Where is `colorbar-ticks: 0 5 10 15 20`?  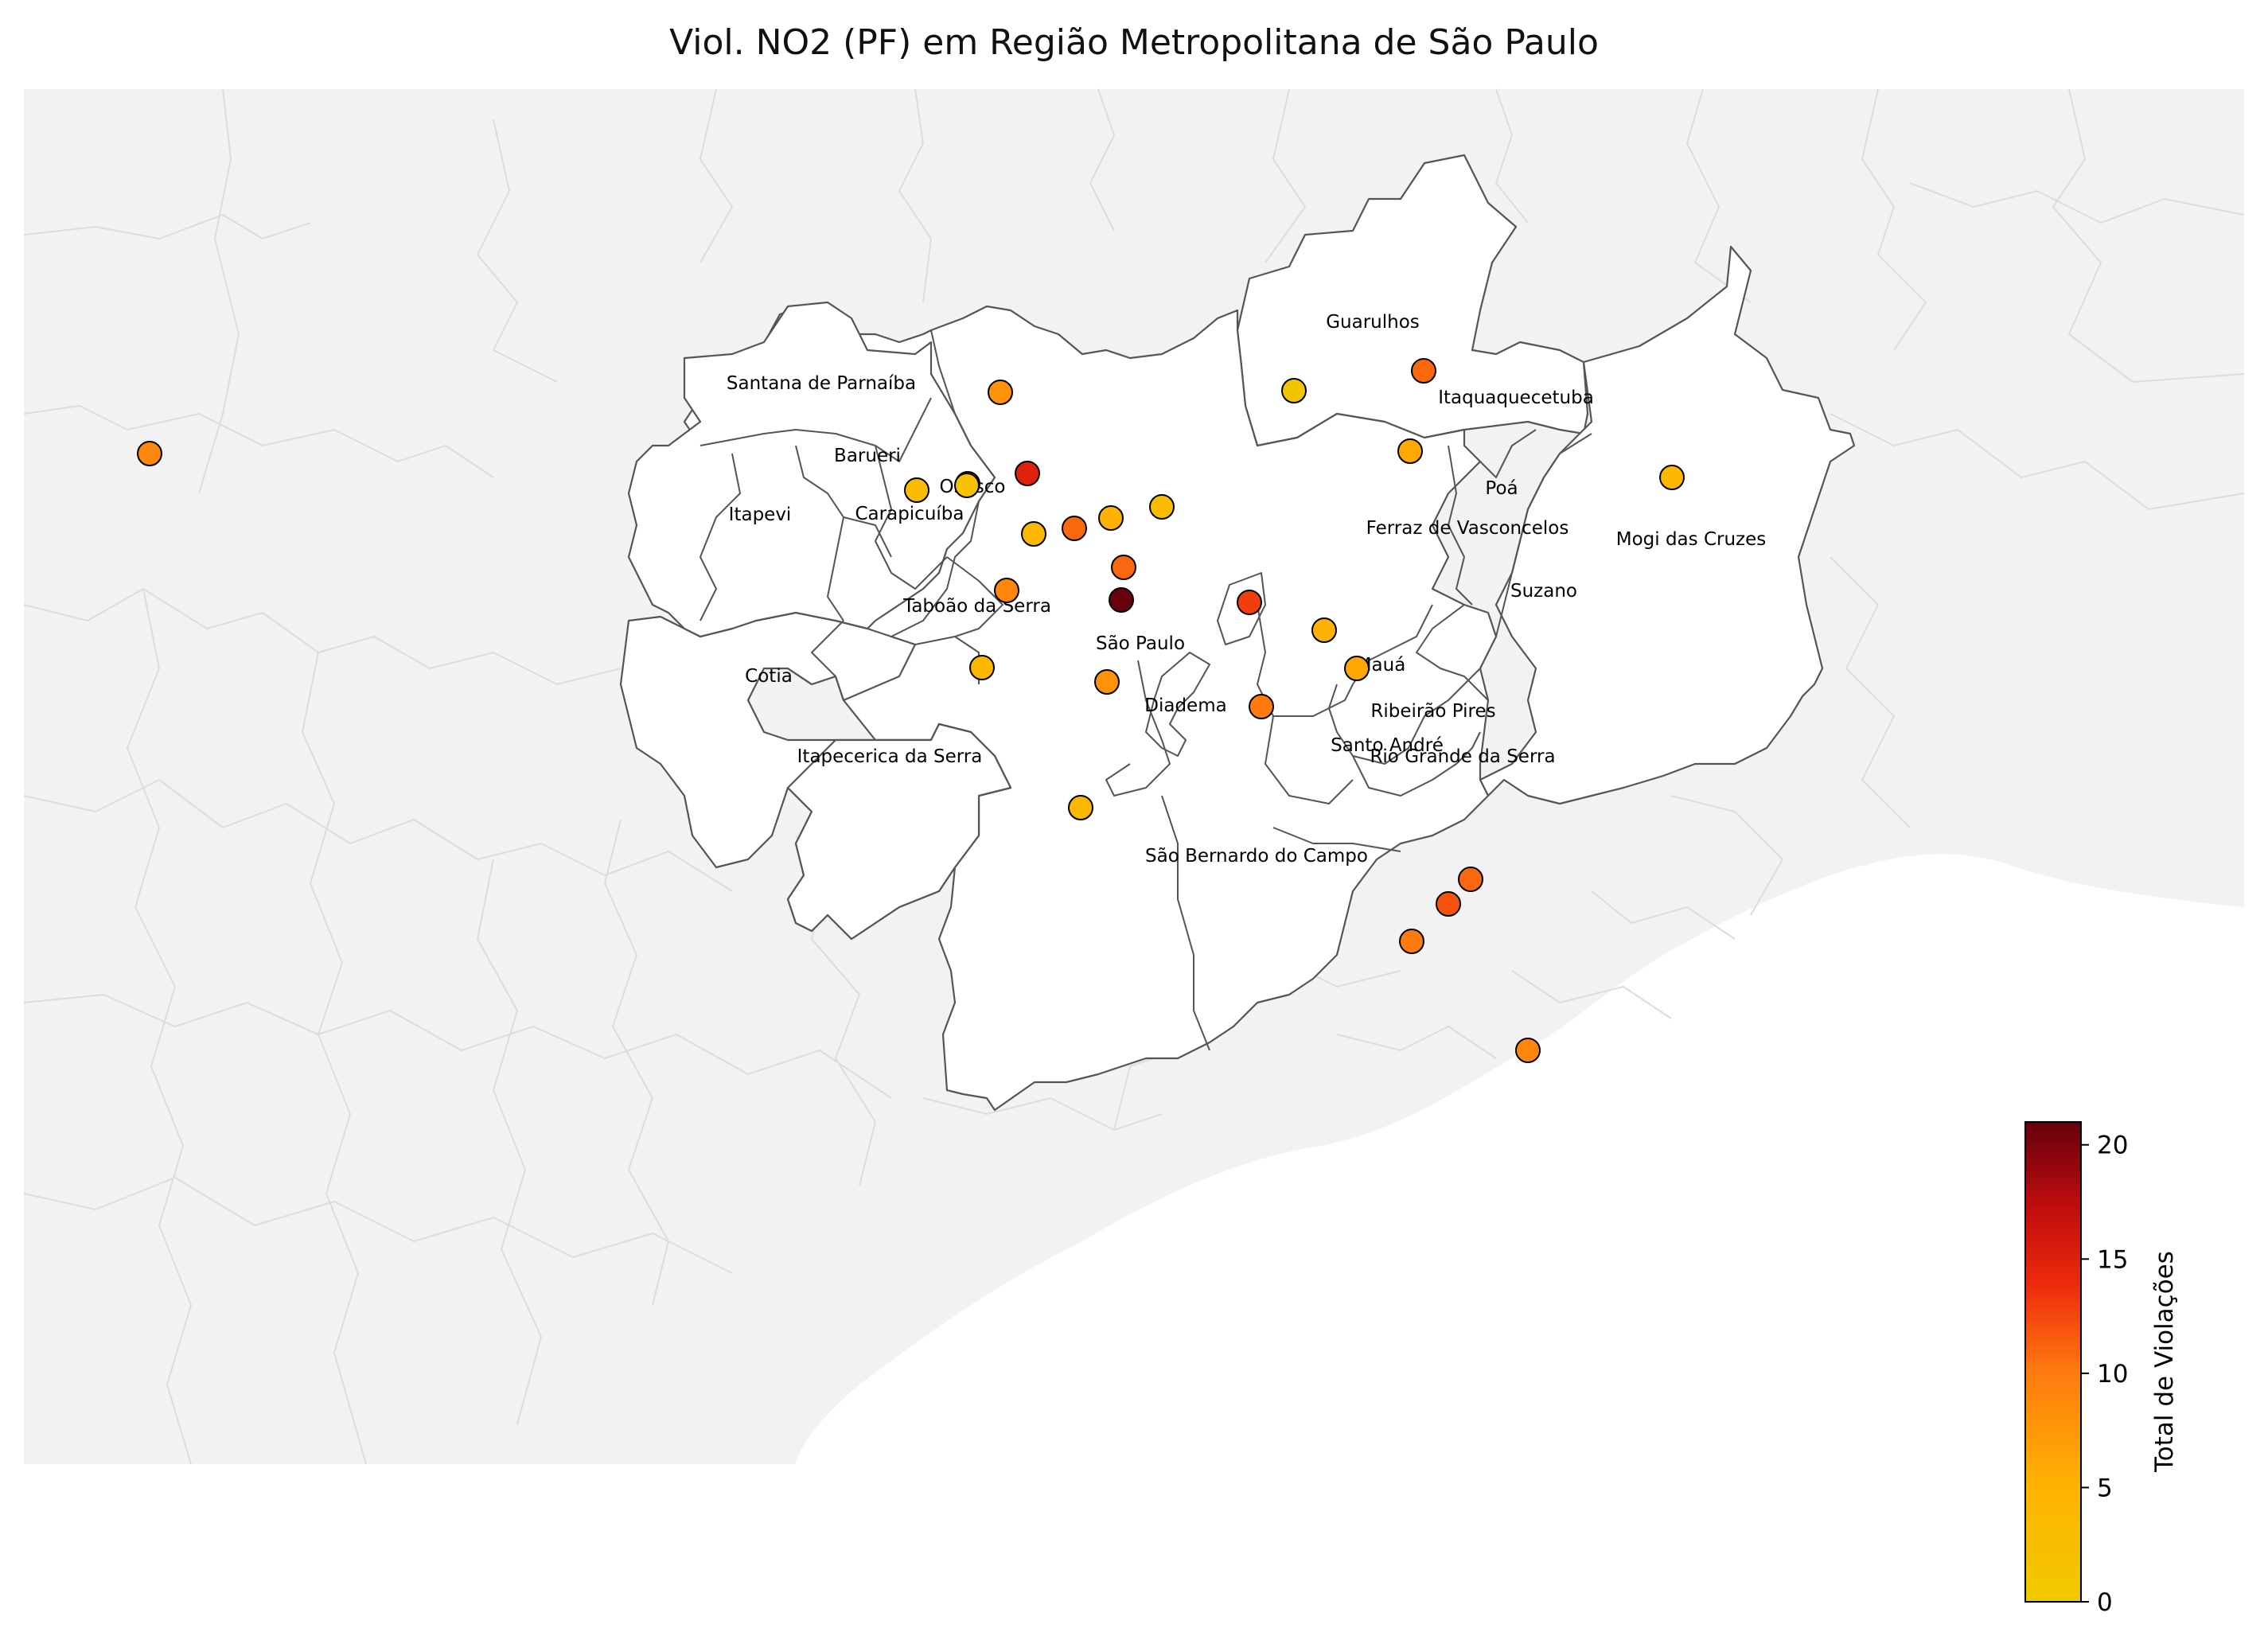 colorbar-ticks: 0 5 10 15 20 is located at coordinates (2104, 1374).